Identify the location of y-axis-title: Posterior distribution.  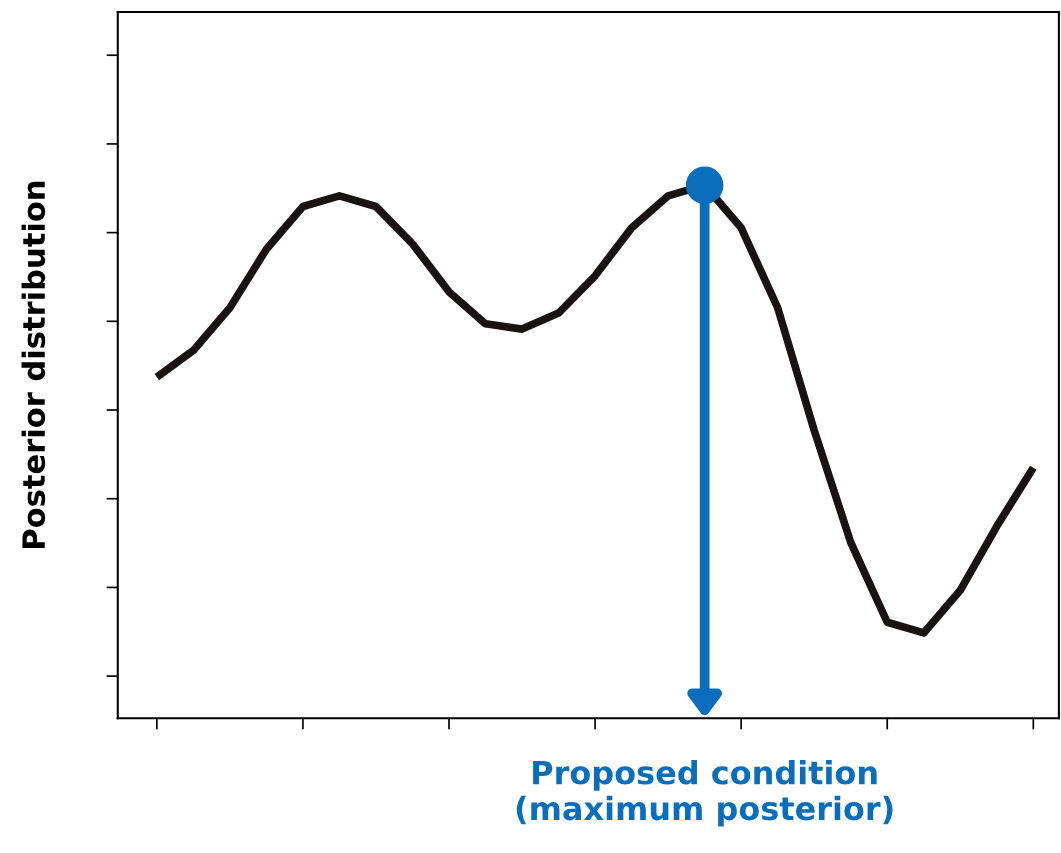
(33, 364).